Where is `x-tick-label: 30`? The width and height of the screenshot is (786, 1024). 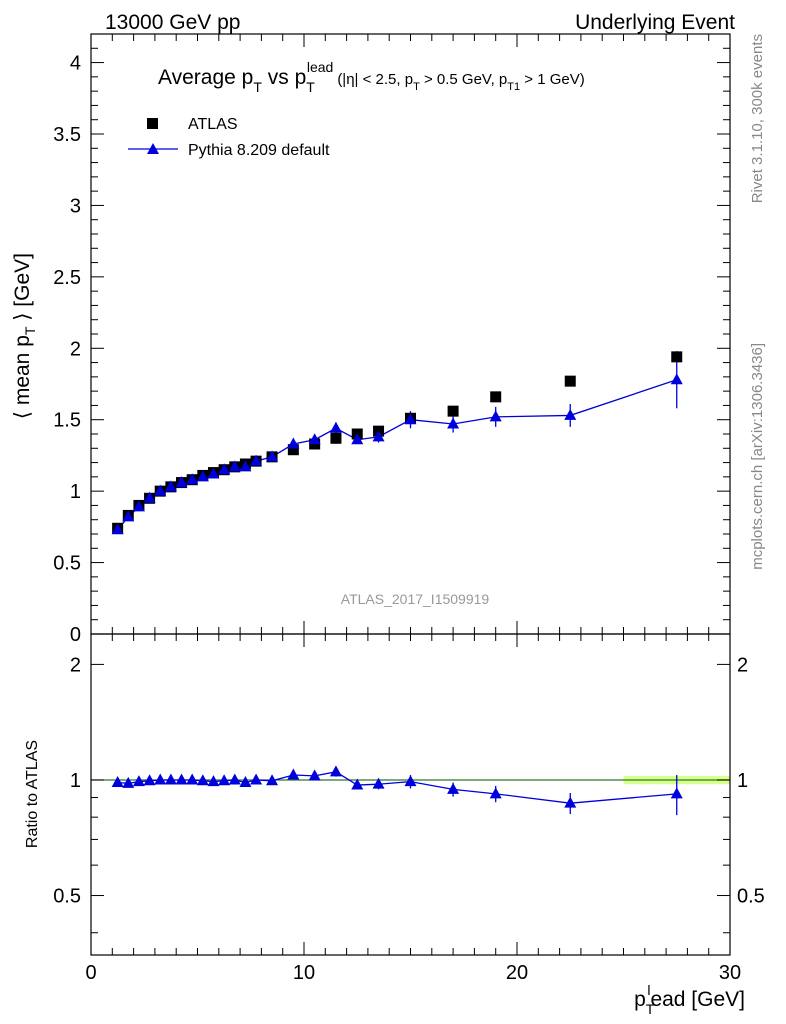
x-tick-label: 30 is located at coordinates (730, 973).